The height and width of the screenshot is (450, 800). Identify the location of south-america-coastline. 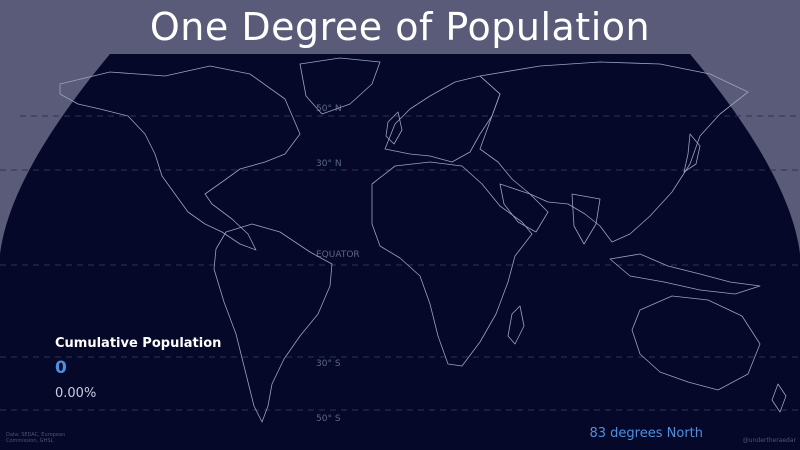
(273, 323).